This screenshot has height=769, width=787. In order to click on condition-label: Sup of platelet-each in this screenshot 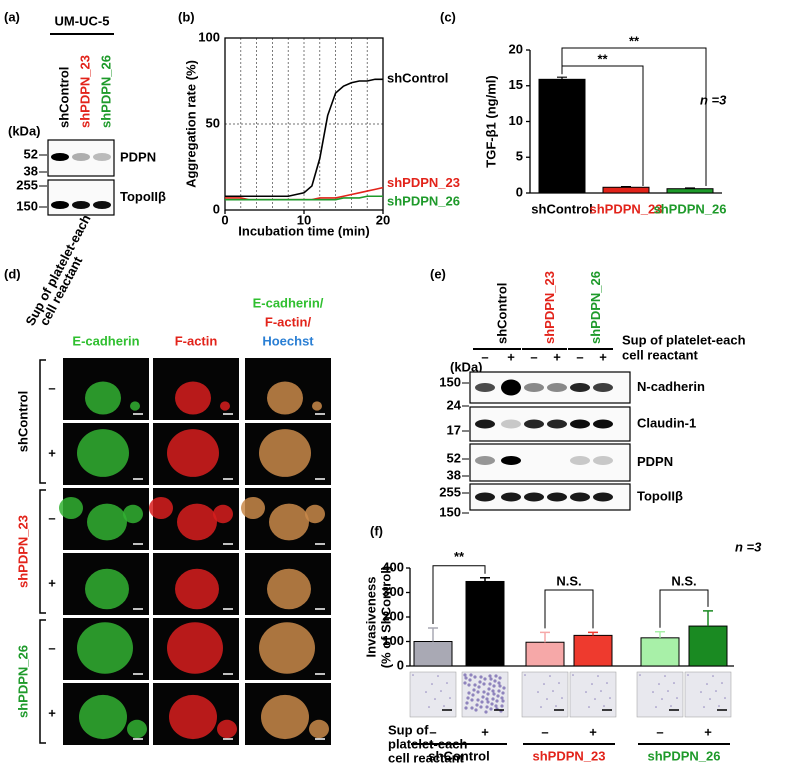, I will do `click(684, 339)`.